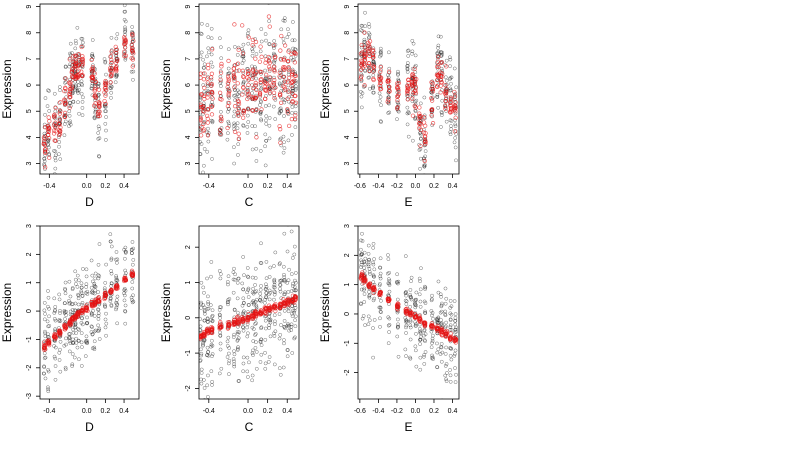  I want to click on y-tick-label: 3, so click(347, 163).